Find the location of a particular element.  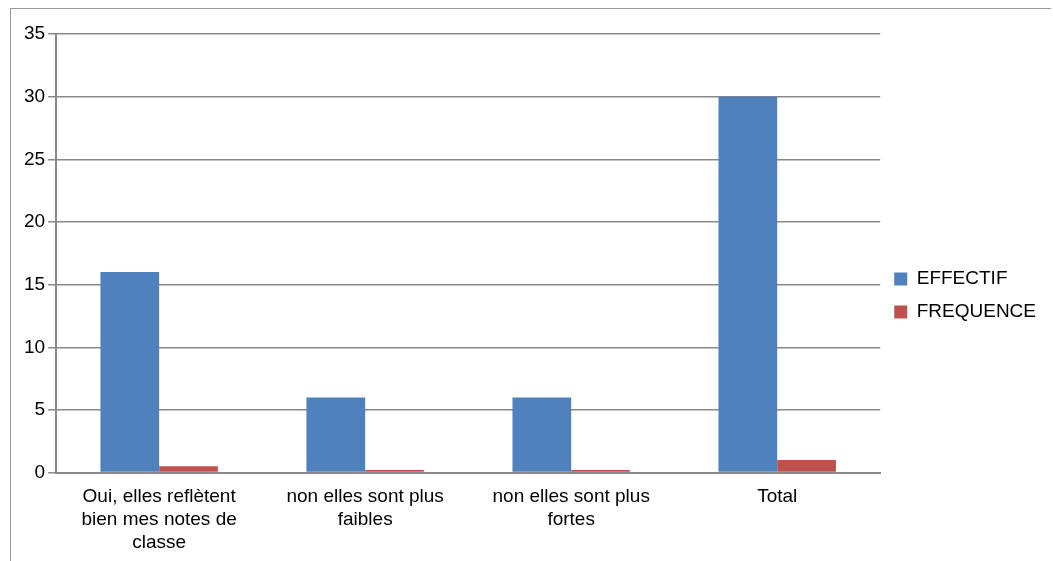

y-tick-label: 35 is located at coordinates (34, 33).